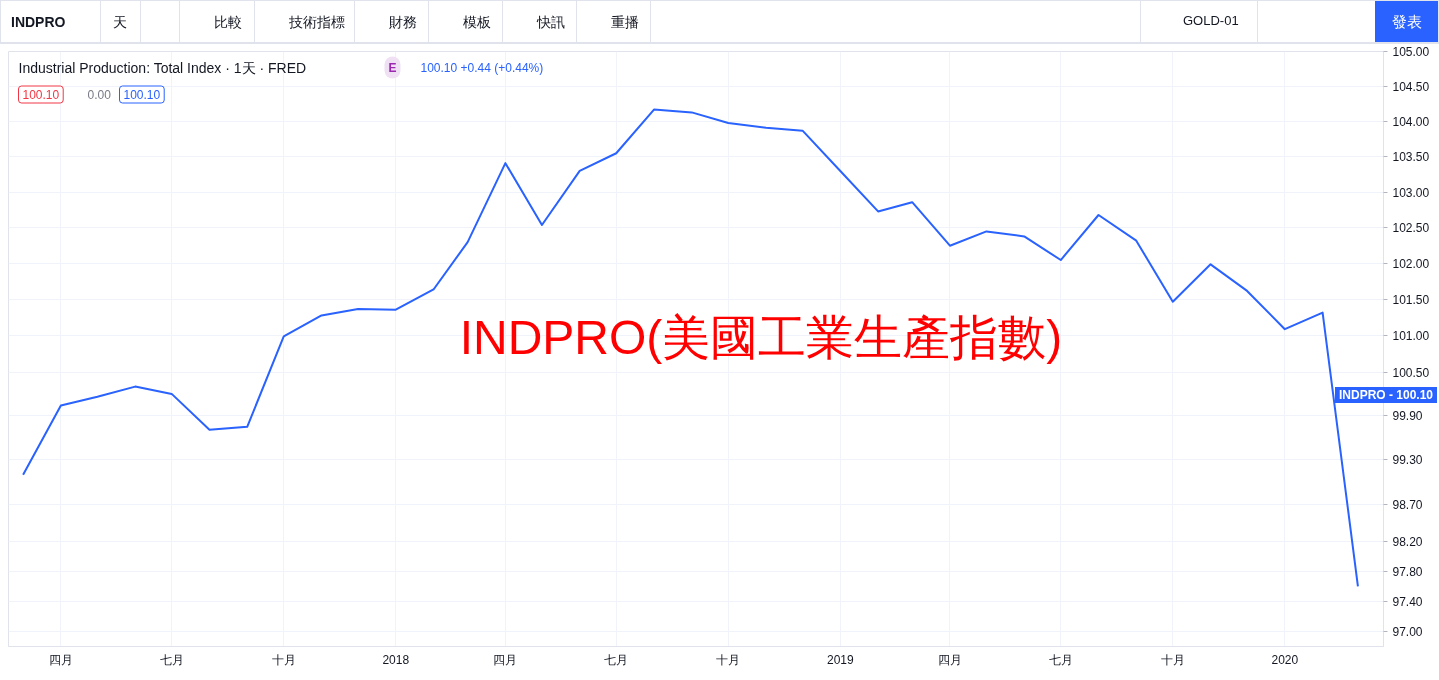  Describe the element at coordinates (121, 21) in the screenshot. I see `text: 天` at that location.